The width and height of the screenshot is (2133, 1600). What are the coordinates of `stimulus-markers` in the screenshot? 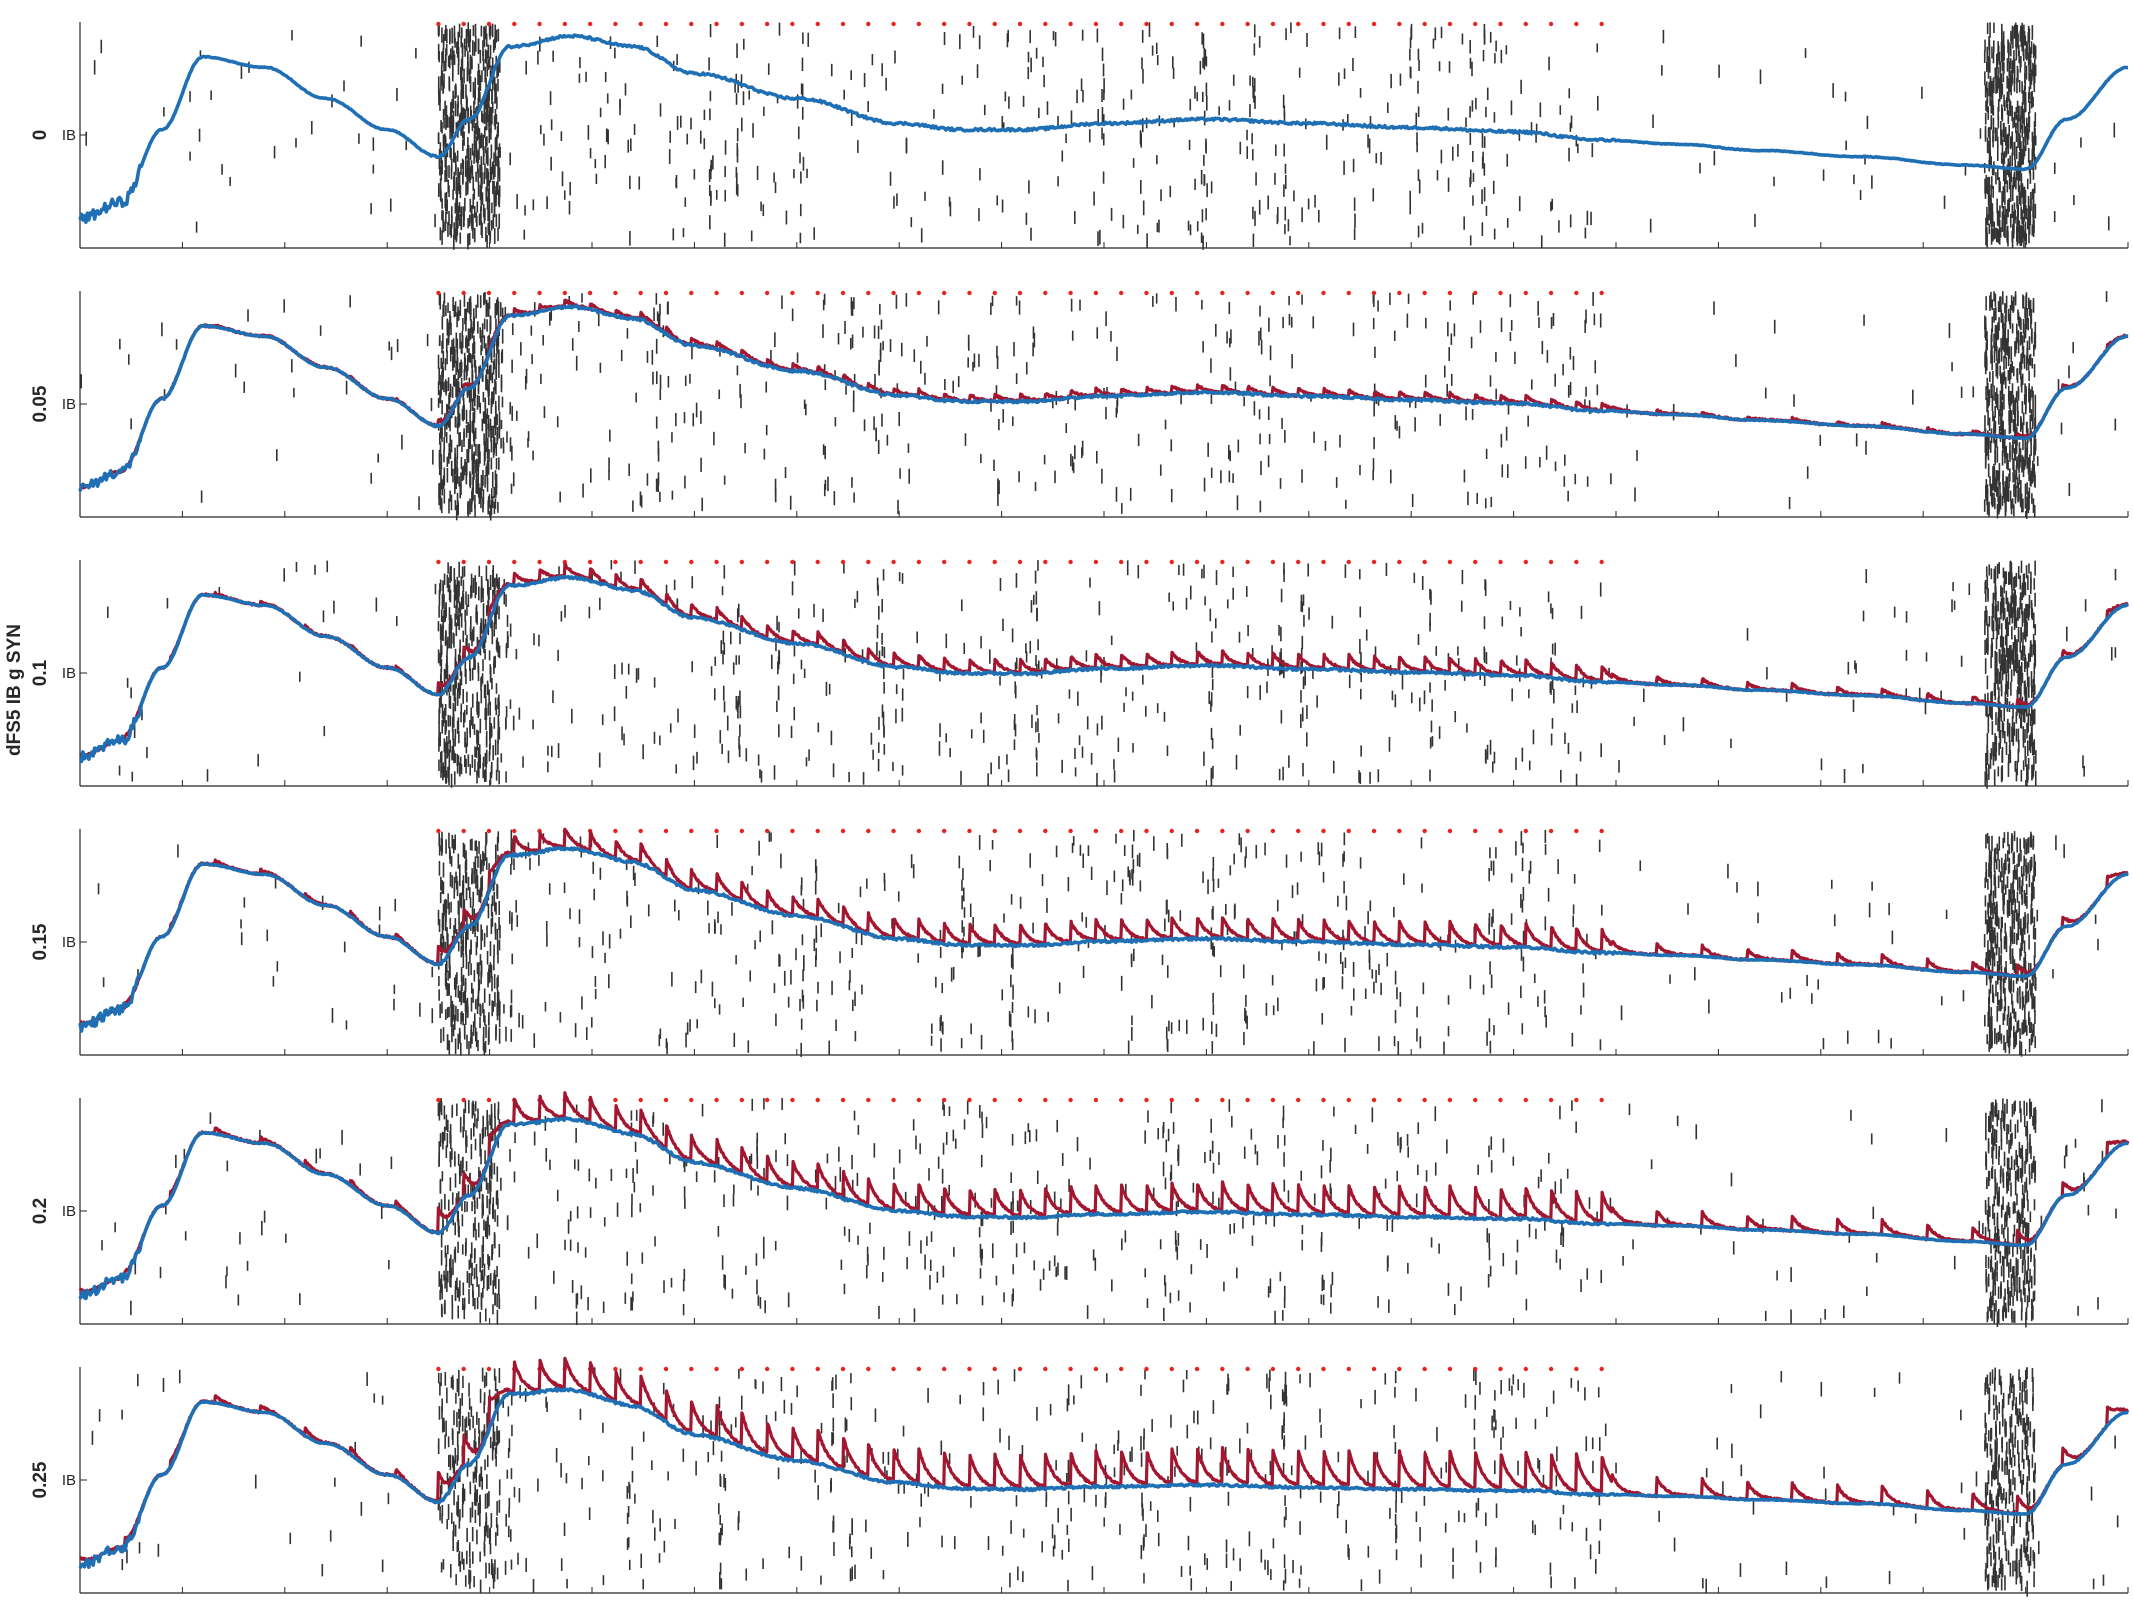 It's located at (1020, 562).